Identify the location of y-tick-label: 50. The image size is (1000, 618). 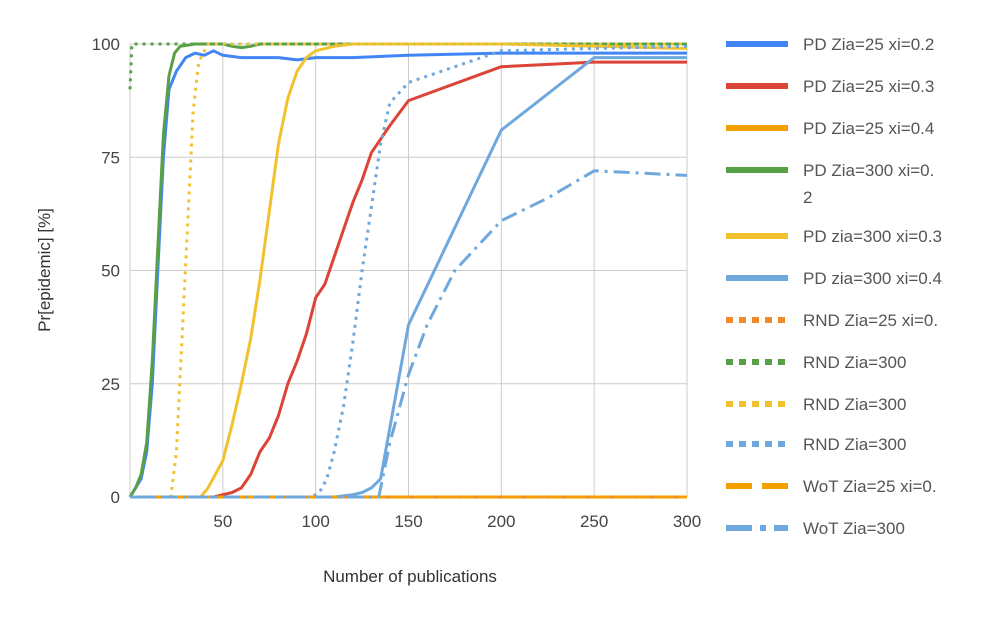
(110, 271).